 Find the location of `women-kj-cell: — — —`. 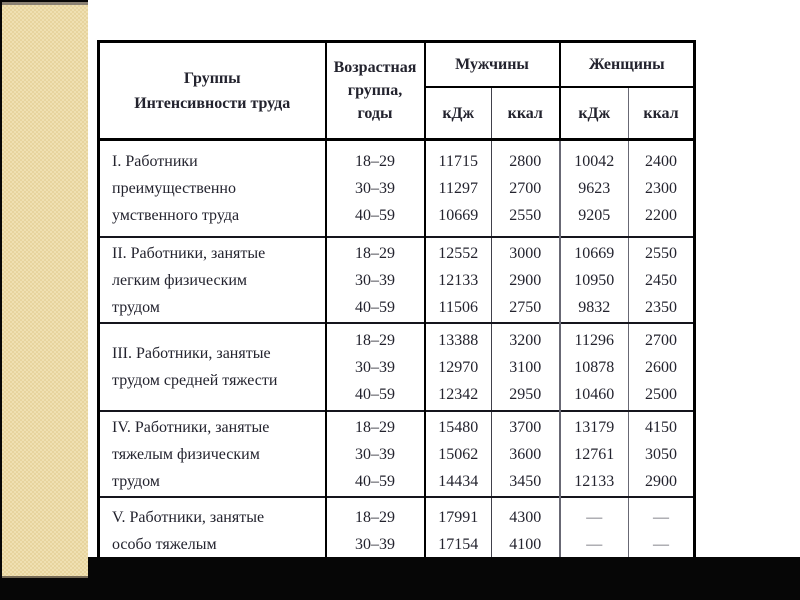

women-kj-cell: — — — is located at coordinates (593, 526).